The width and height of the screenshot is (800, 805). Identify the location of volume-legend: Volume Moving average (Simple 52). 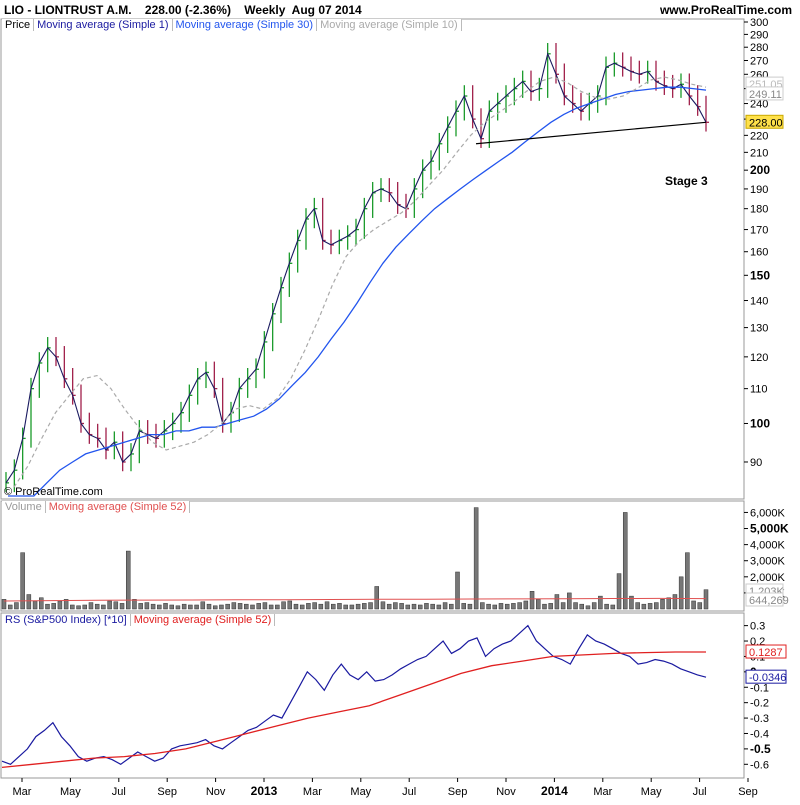
(96, 507).